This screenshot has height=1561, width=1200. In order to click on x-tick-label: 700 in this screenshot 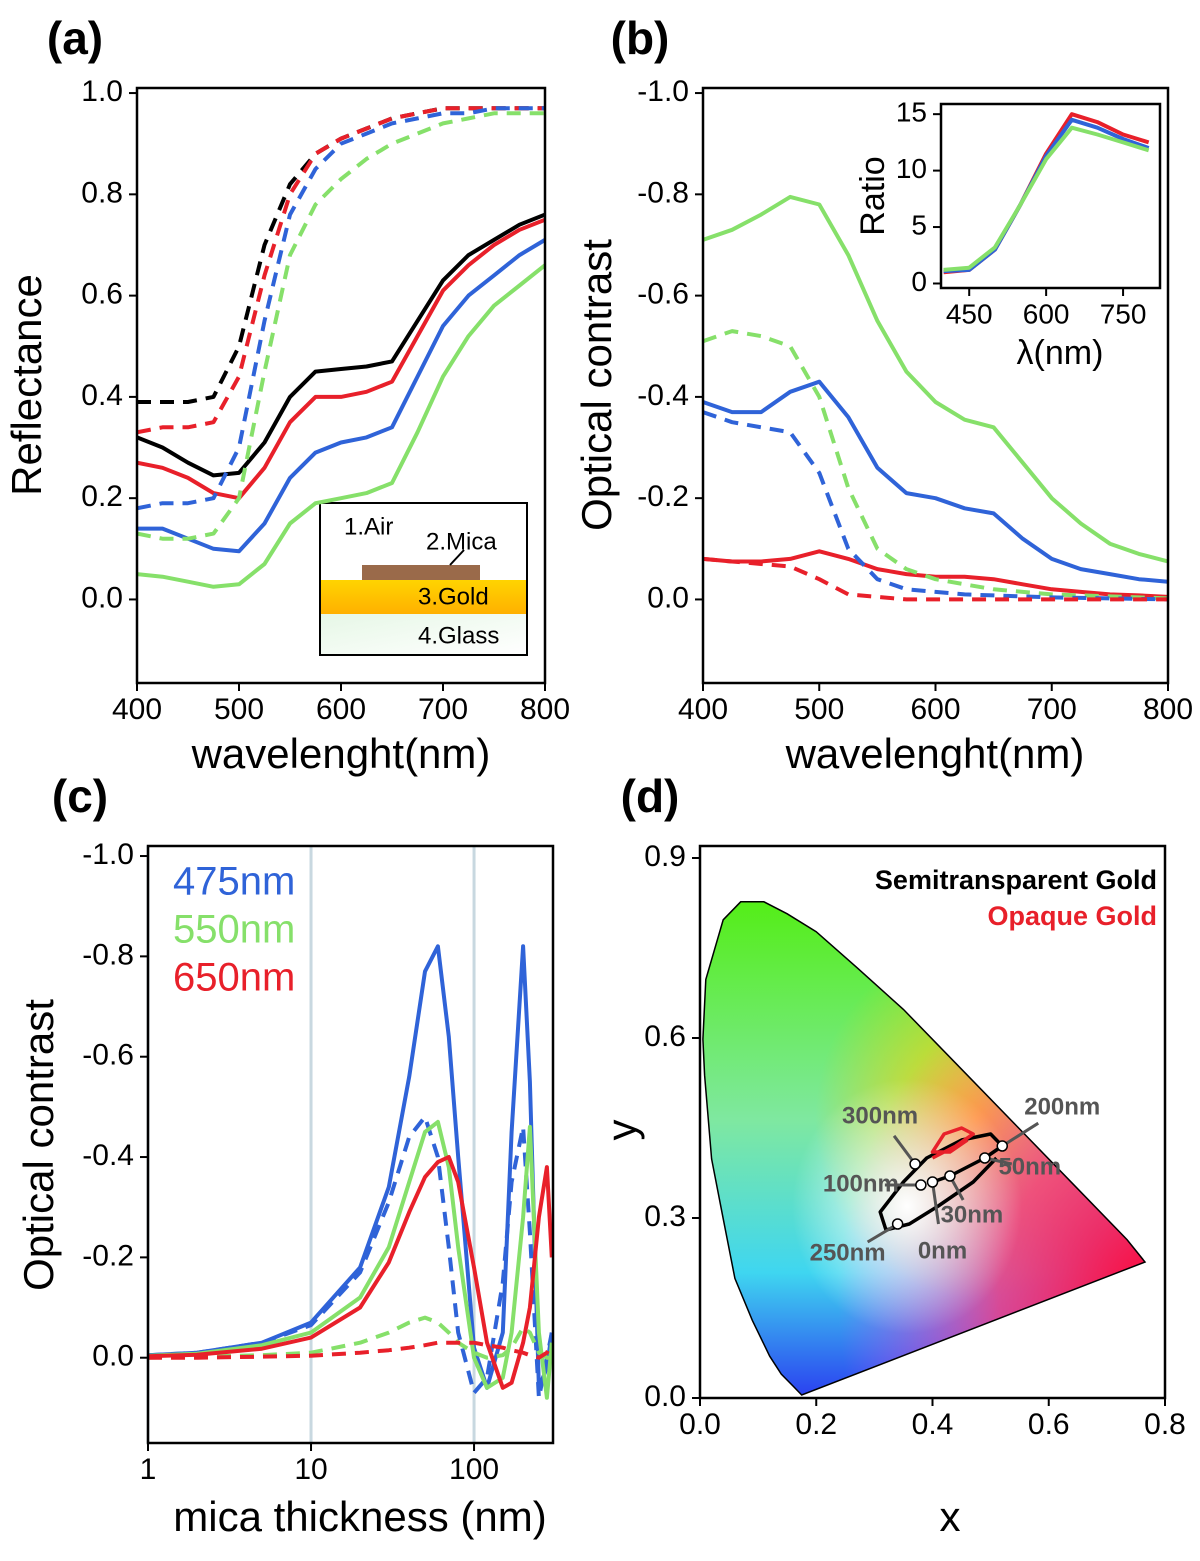, I will do `click(443, 709)`.